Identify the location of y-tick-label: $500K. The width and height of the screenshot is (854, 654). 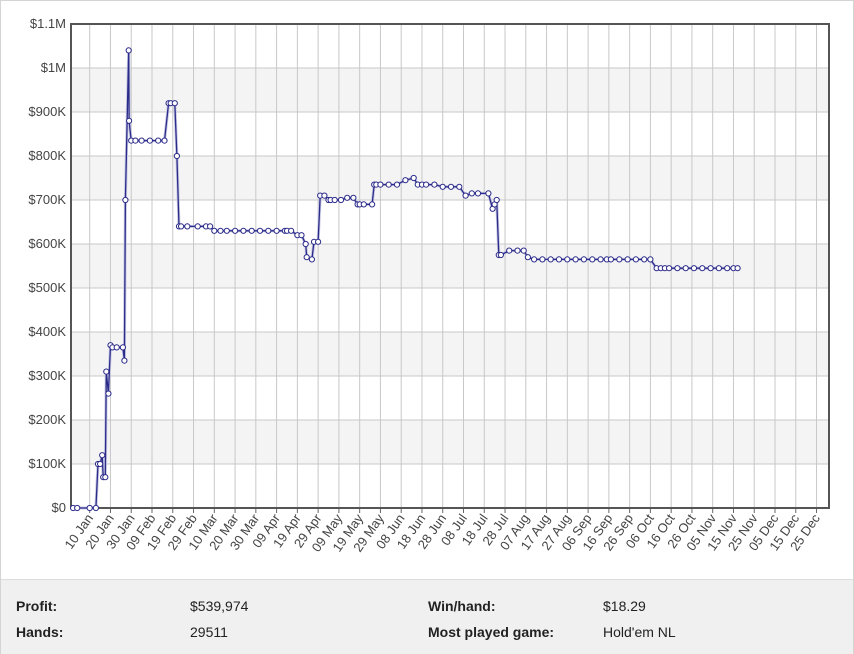
(47, 287).